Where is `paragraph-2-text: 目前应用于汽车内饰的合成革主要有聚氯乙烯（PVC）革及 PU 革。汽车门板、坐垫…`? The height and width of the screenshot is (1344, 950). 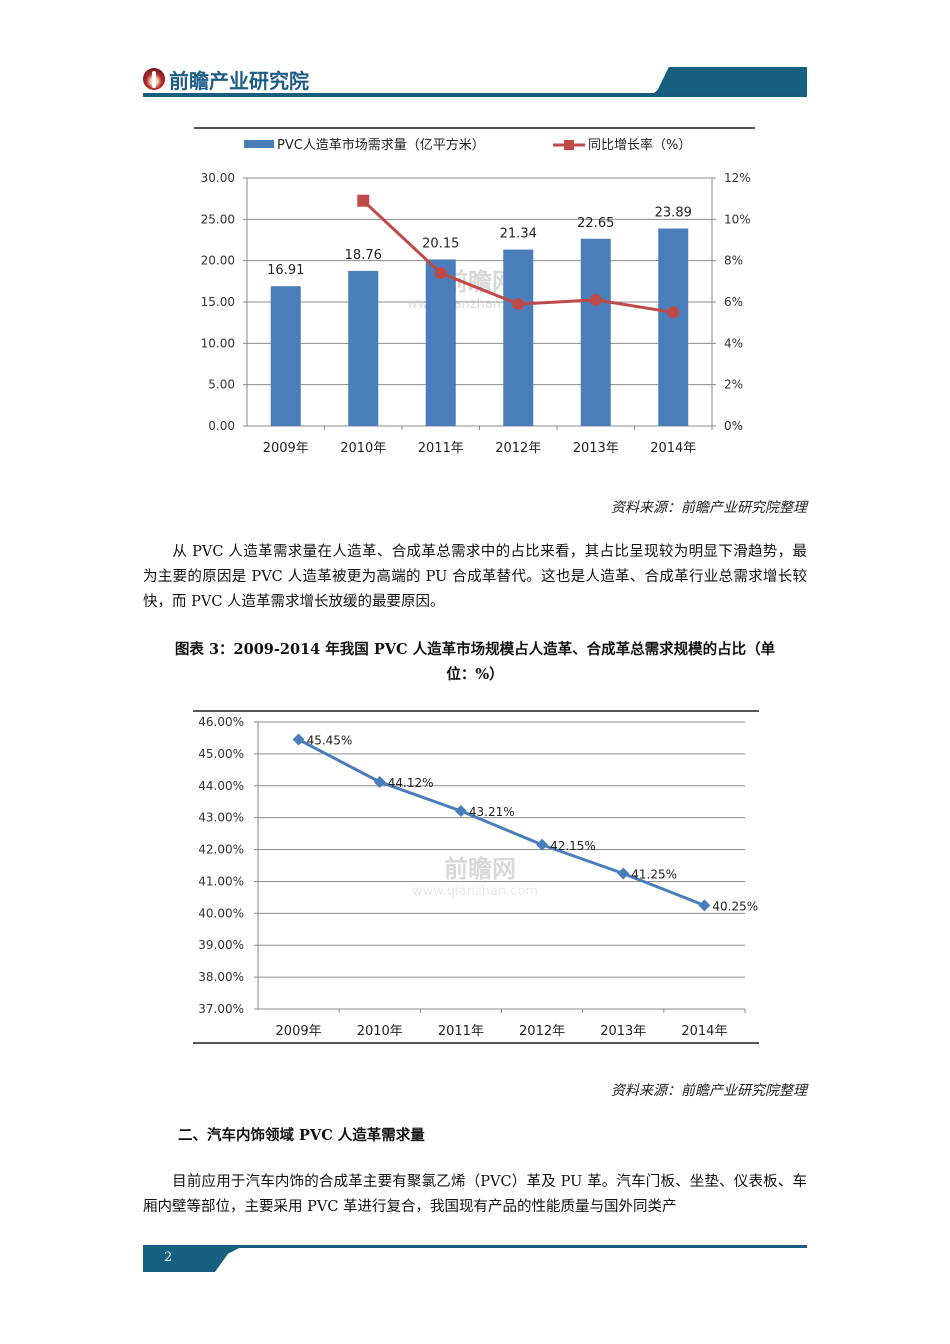
paragraph-2-text: 目前应用于汽车内饰的合成革主要有聚氯乙烯（PVC）革及 PU 革。汽车门板、坐垫… is located at coordinates (475, 1194).